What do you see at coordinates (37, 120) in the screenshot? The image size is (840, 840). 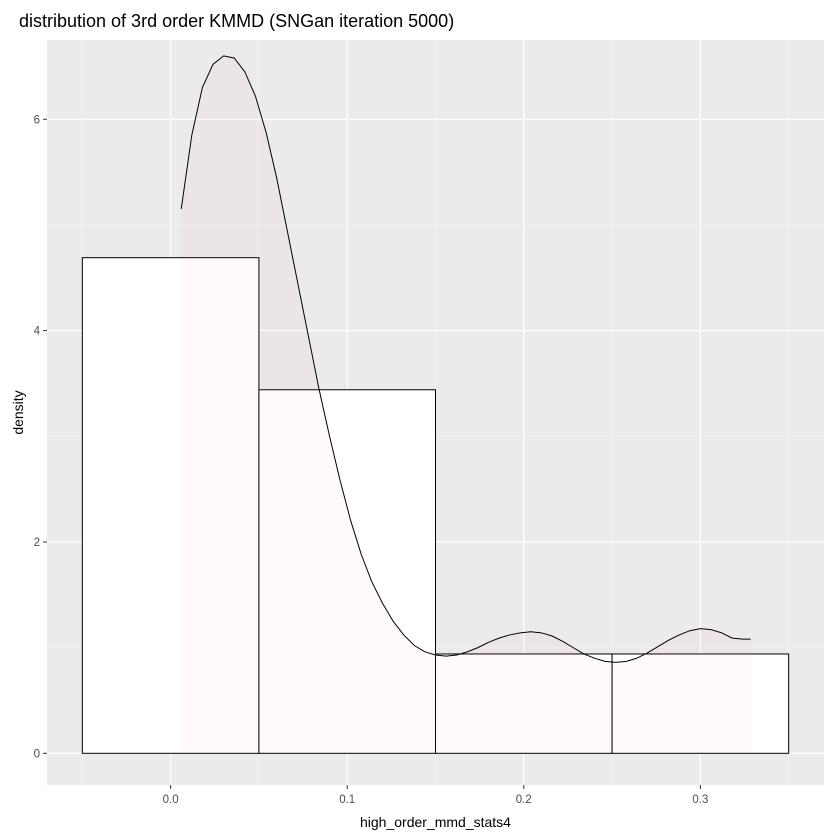 I see `y-tick-label: 6` at bounding box center [37, 120].